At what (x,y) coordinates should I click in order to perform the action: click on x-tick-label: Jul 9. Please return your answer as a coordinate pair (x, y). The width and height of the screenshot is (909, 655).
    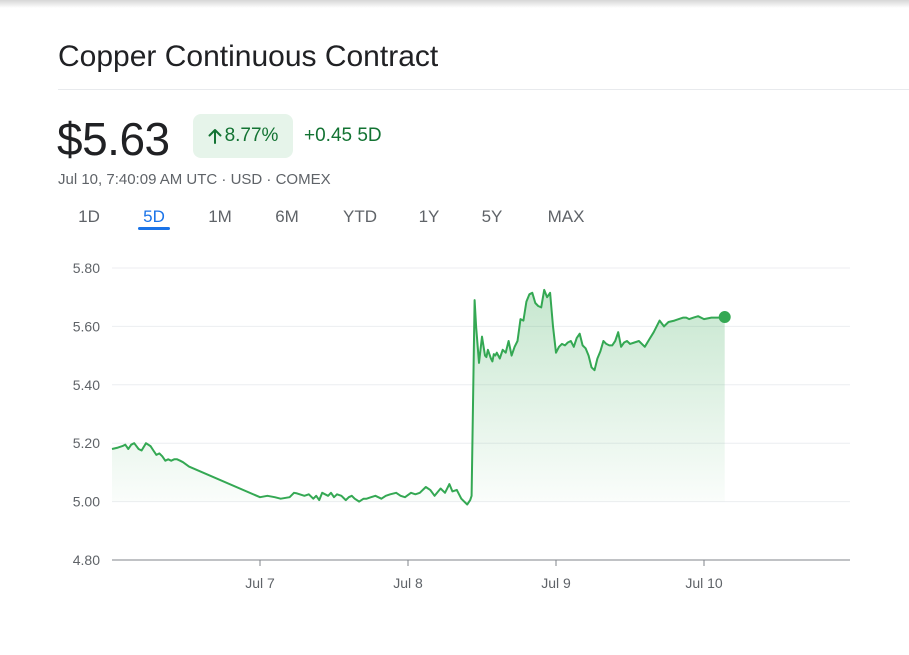
    Looking at the image, I should click on (556, 583).